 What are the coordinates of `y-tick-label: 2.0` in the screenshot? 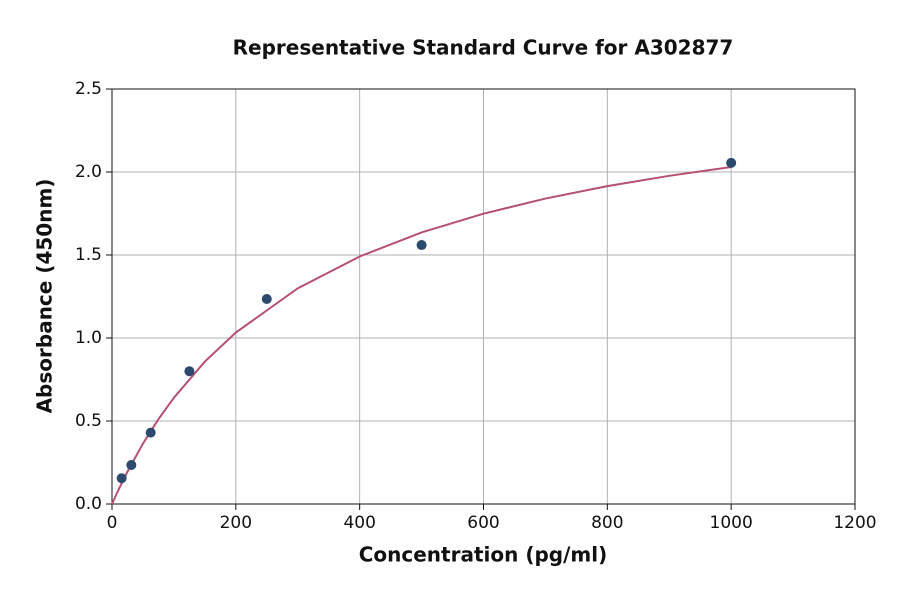 It's located at (88, 172).